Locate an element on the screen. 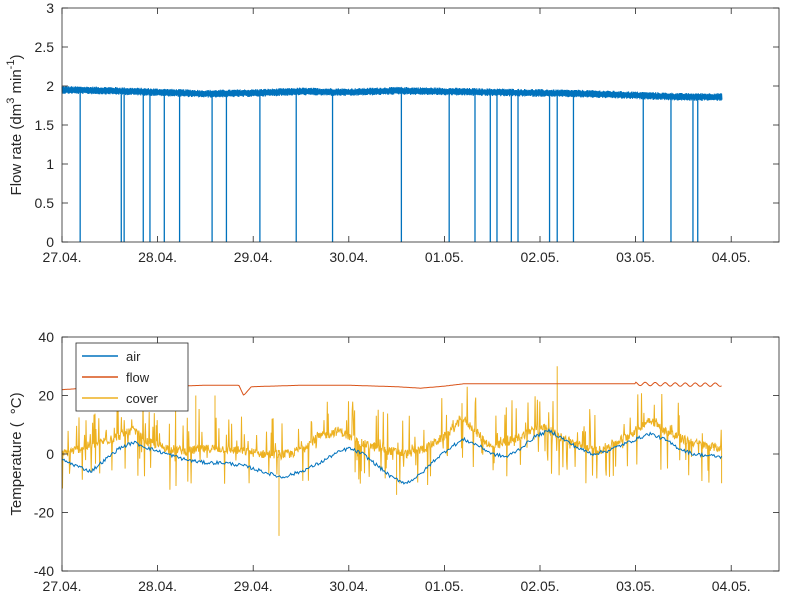 The height and width of the screenshot is (596, 800). temperature-x-tick-label: 03.05. is located at coordinates (635, 586).